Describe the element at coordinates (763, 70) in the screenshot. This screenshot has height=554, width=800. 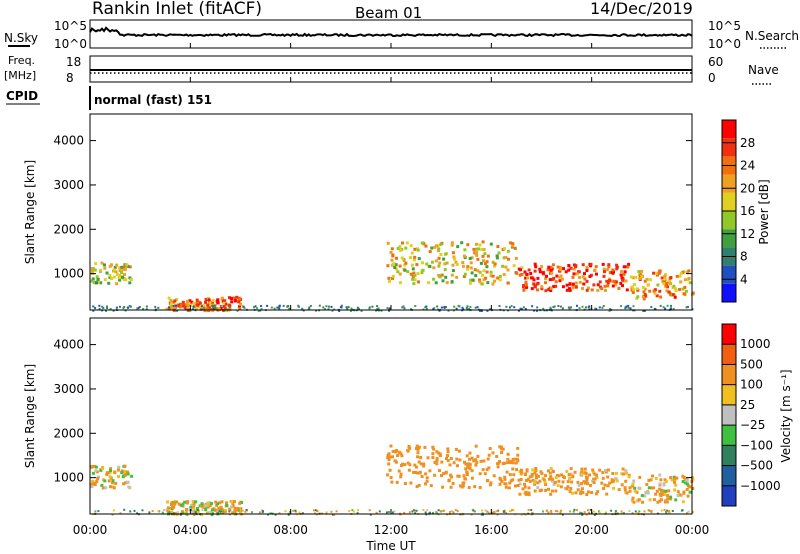
I see `nave-label: Nave` at that location.